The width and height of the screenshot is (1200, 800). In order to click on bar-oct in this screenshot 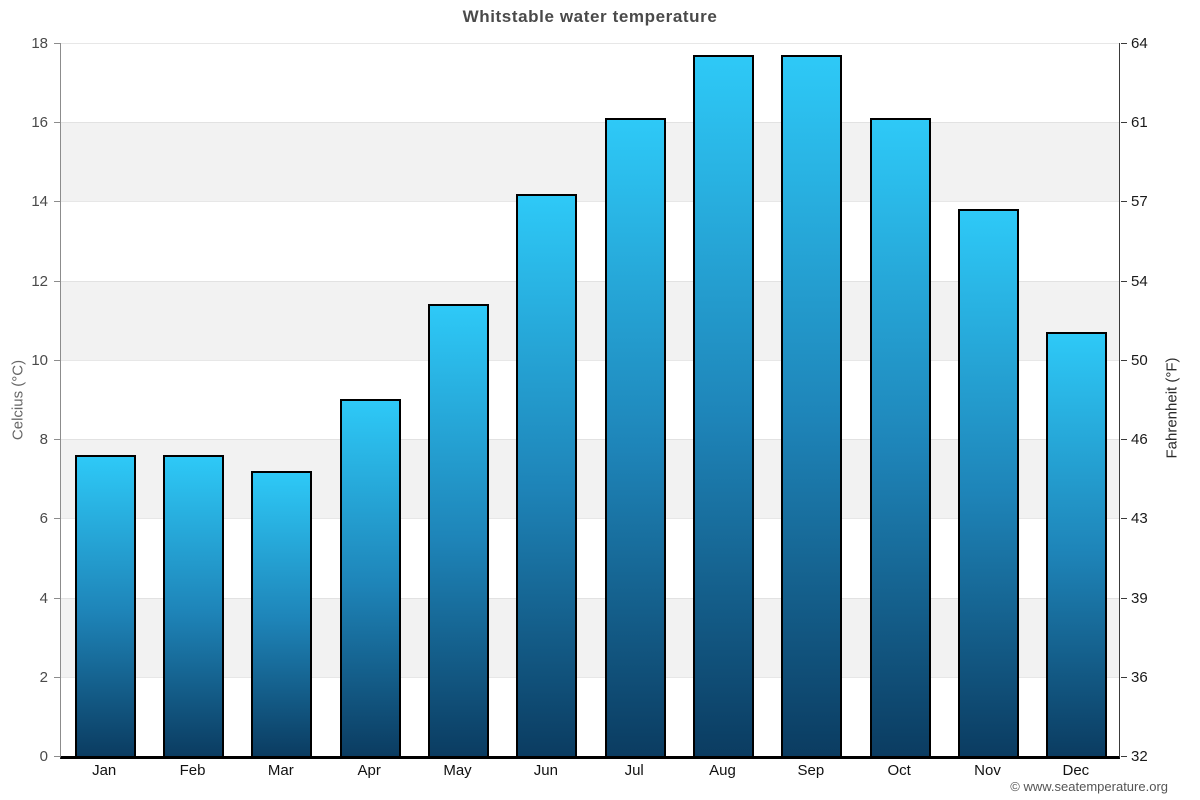, I will do `click(900, 437)`.